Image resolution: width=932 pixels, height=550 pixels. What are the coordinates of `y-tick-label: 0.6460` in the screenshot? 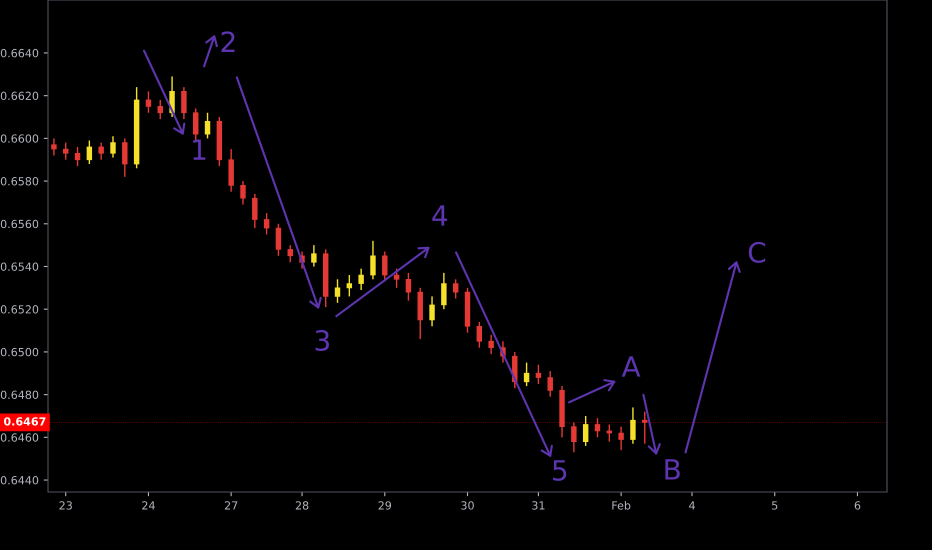 It's located at (19, 437).